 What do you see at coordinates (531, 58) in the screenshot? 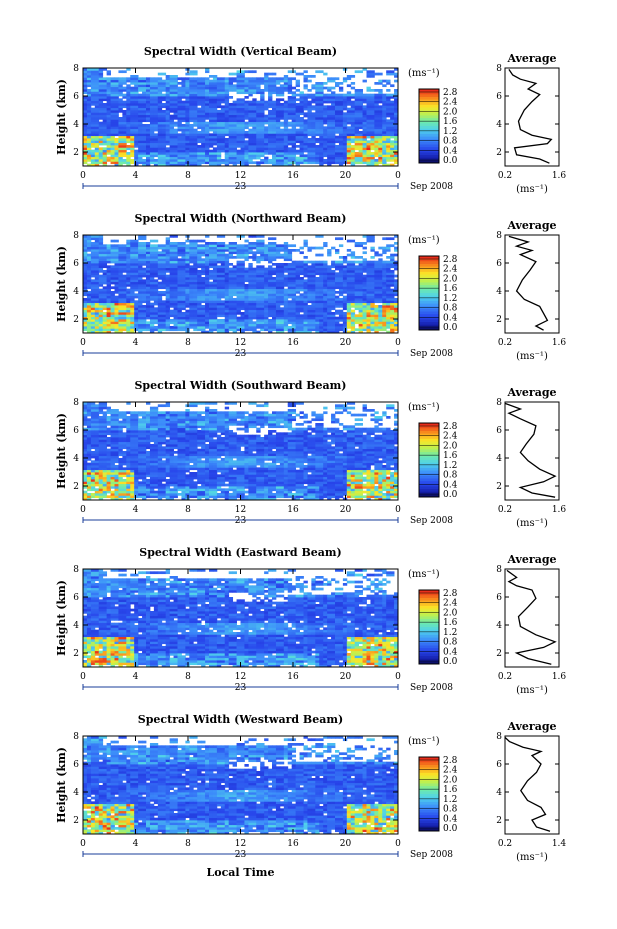
I see `average-title: Average` at bounding box center [531, 58].